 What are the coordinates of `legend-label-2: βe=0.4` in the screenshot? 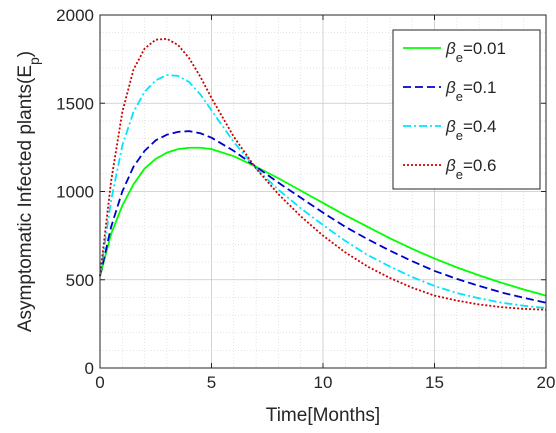 It's located at (471, 130).